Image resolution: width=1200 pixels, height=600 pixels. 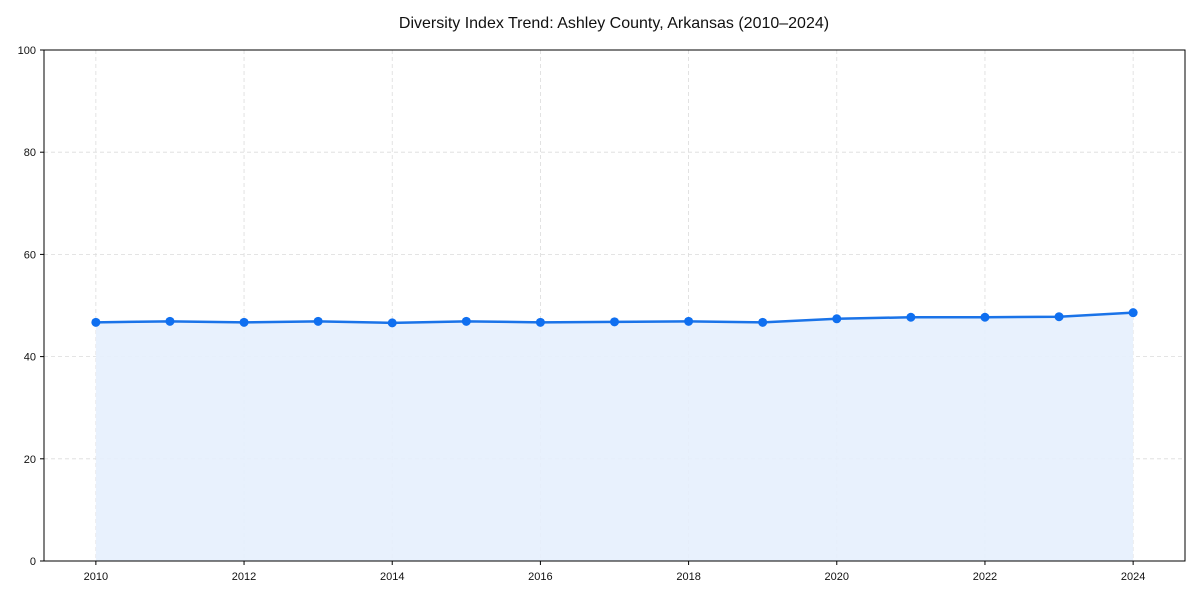 What do you see at coordinates (33, 562) in the screenshot?
I see `y-tick-label: 0` at bounding box center [33, 562].